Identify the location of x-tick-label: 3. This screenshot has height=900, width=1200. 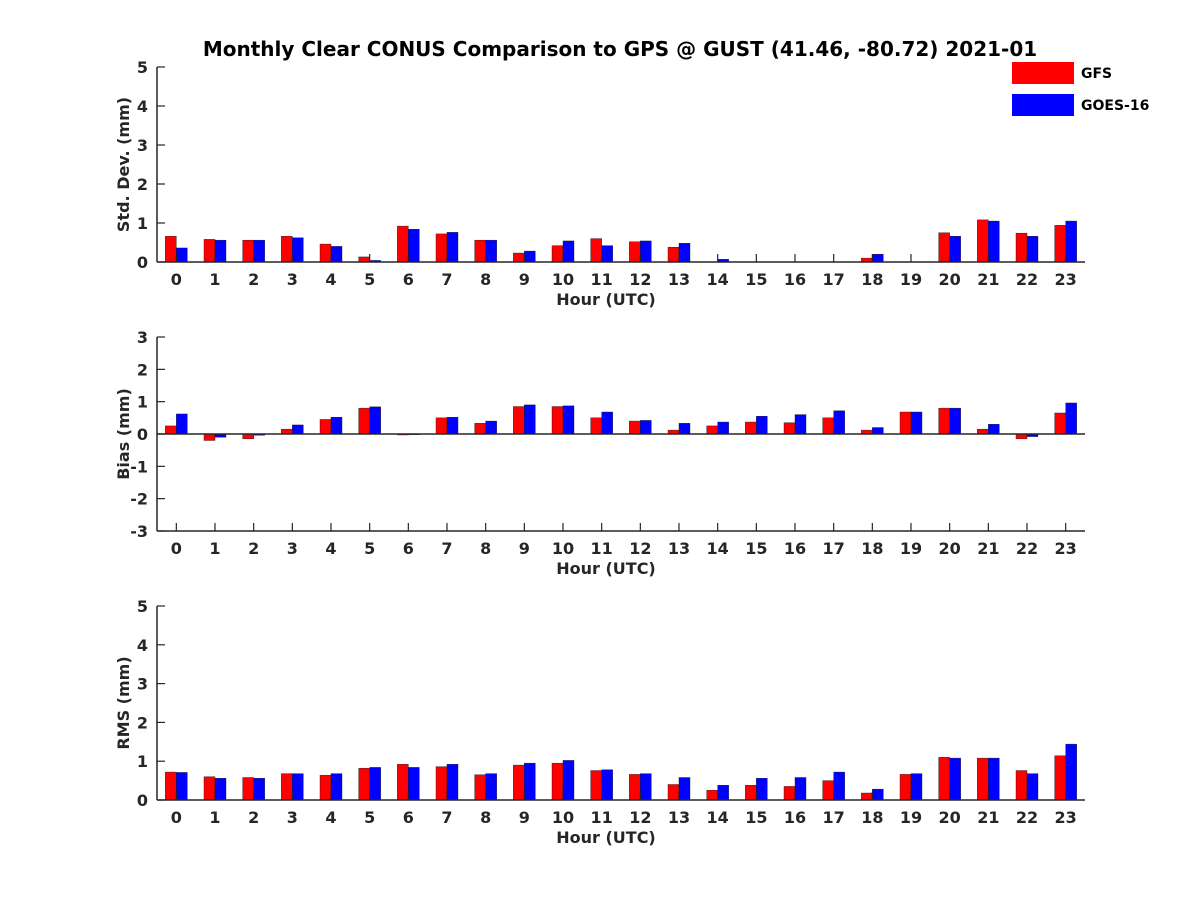
(292, 548).